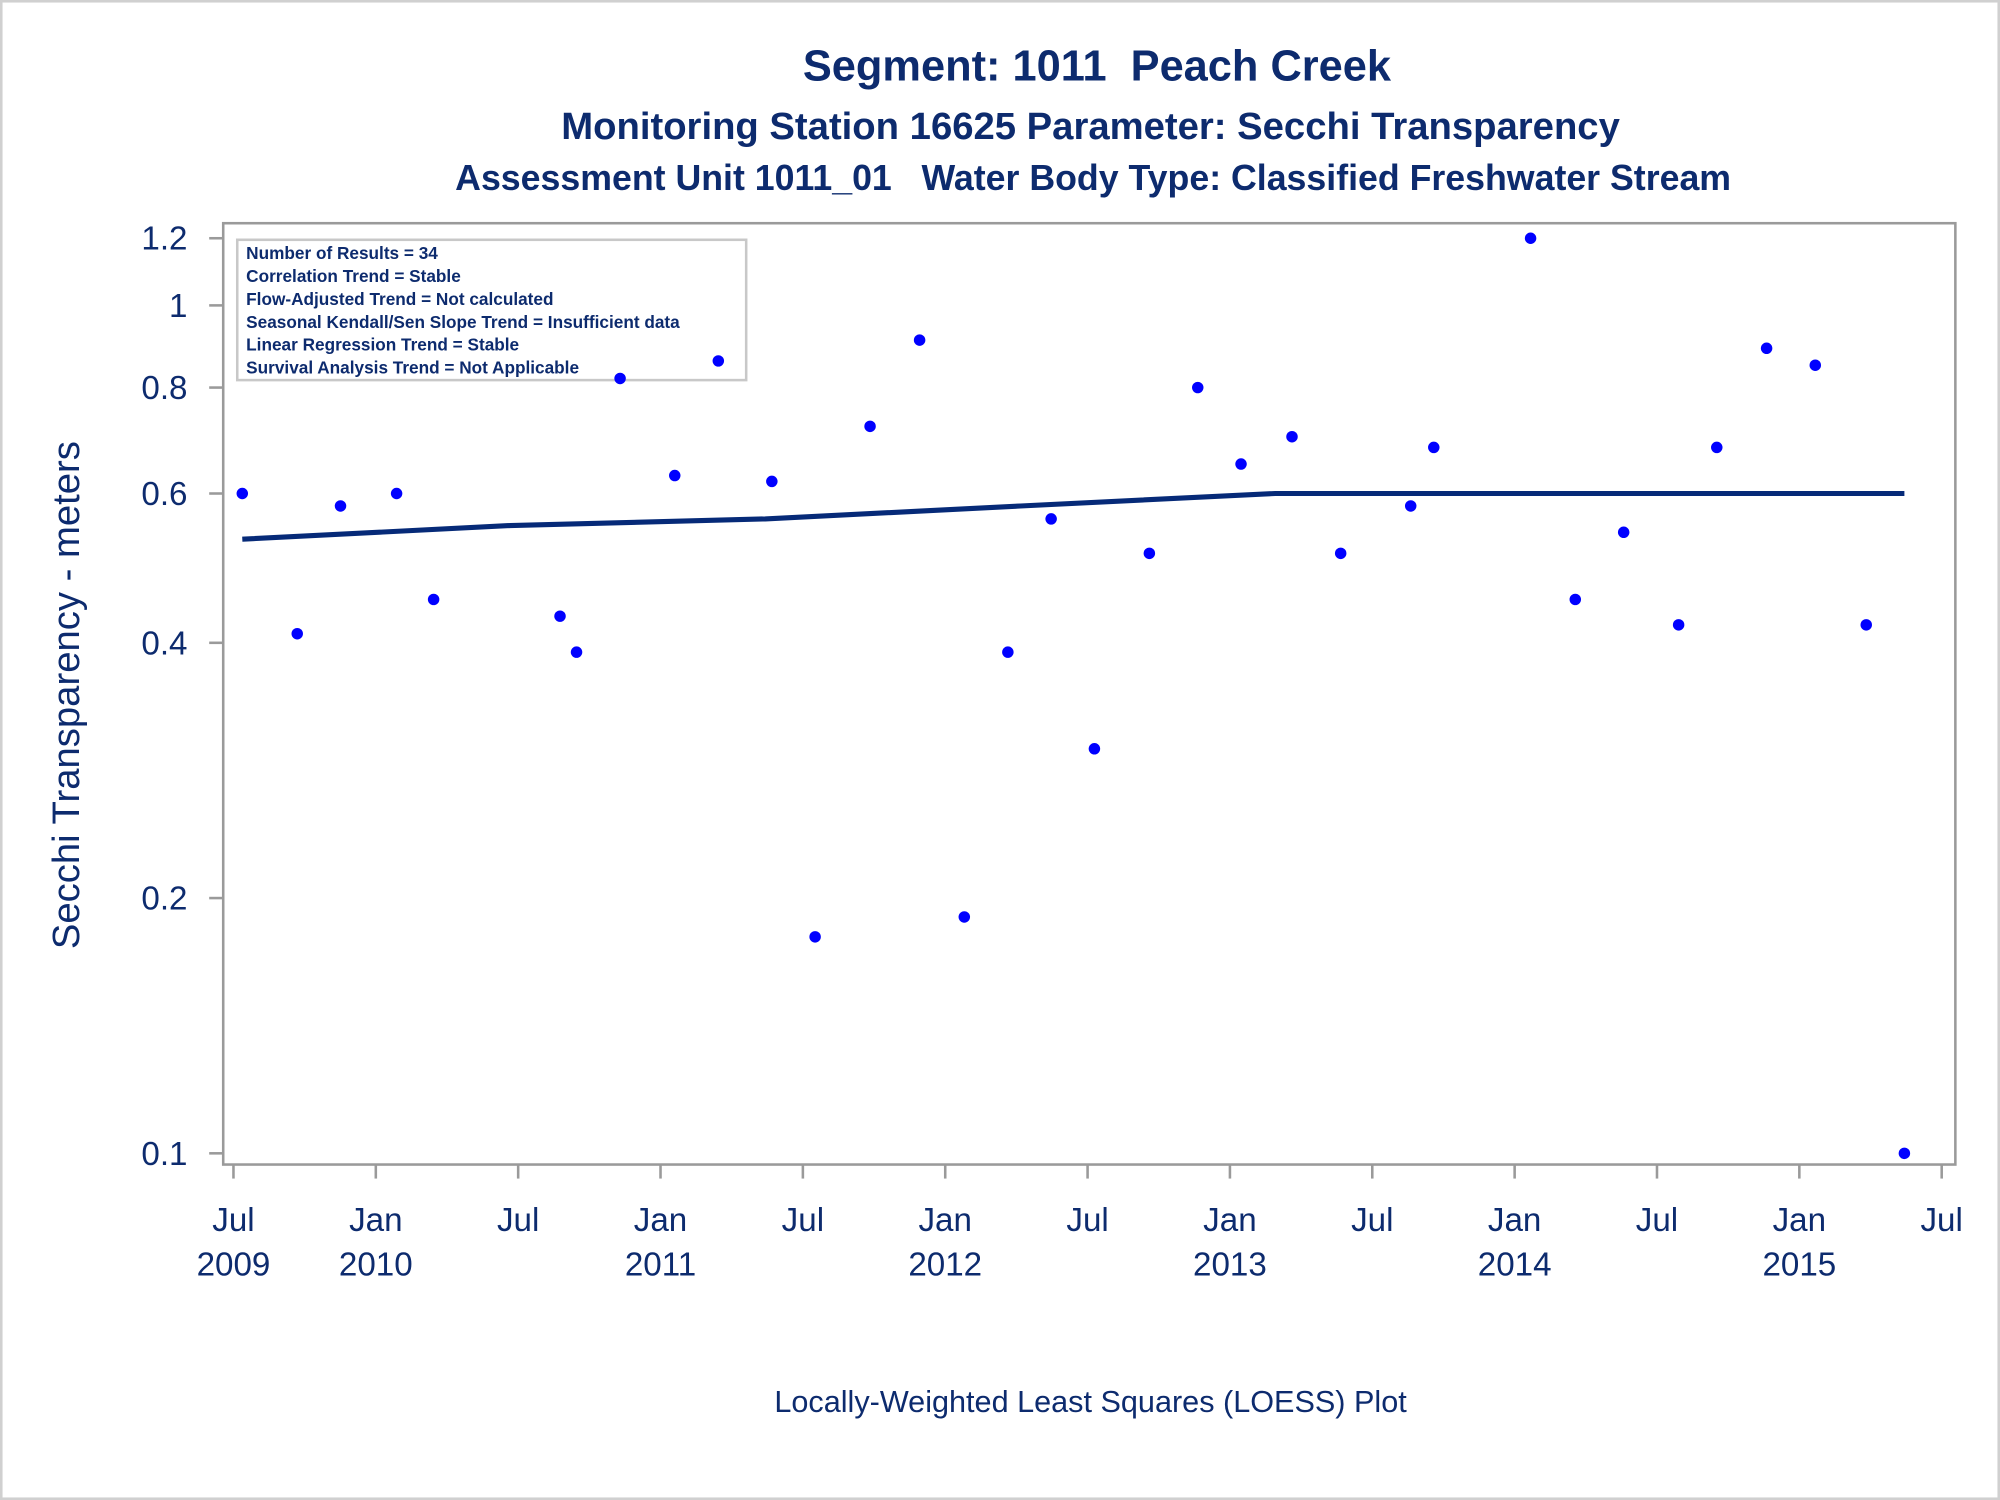 The image size is (2000, 1500). I want to click on x-tick-label: Jan 2012, so click(945, 1243).